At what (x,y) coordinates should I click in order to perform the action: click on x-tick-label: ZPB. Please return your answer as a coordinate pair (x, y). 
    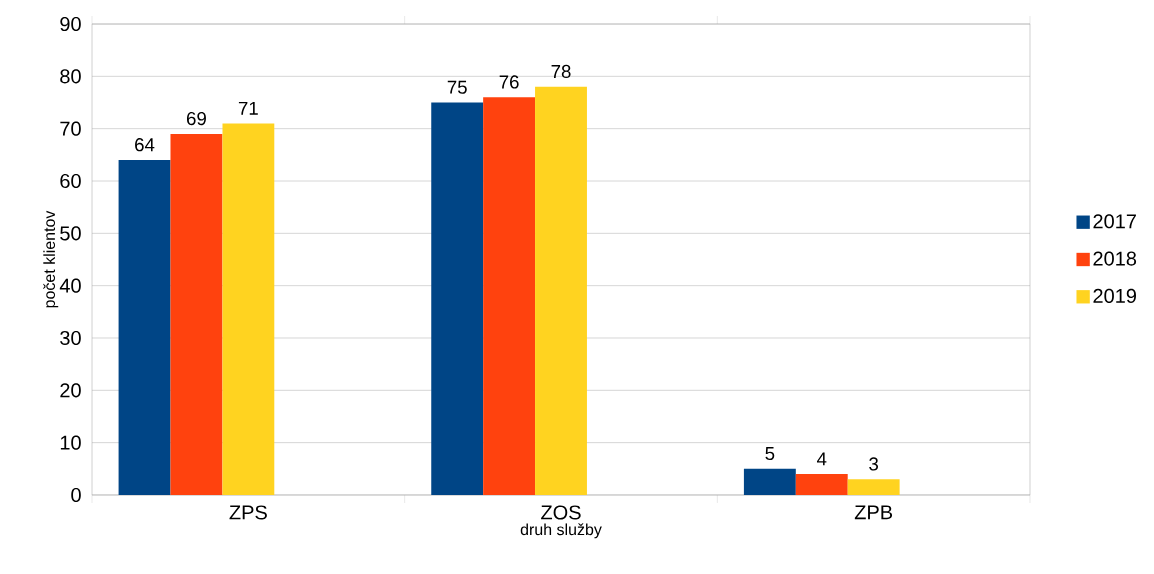
    Looking at the image, I should click on (873, 512).